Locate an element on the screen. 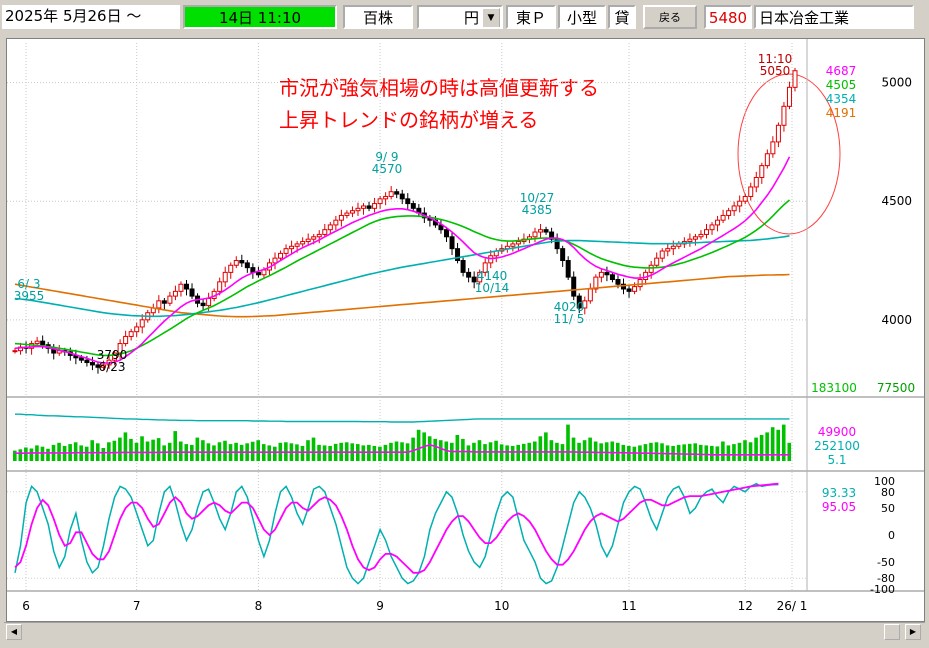 The height and width of the screenshot is (648, 929). chevron-down-icon: ▼ is located at coordinates (491, 17).